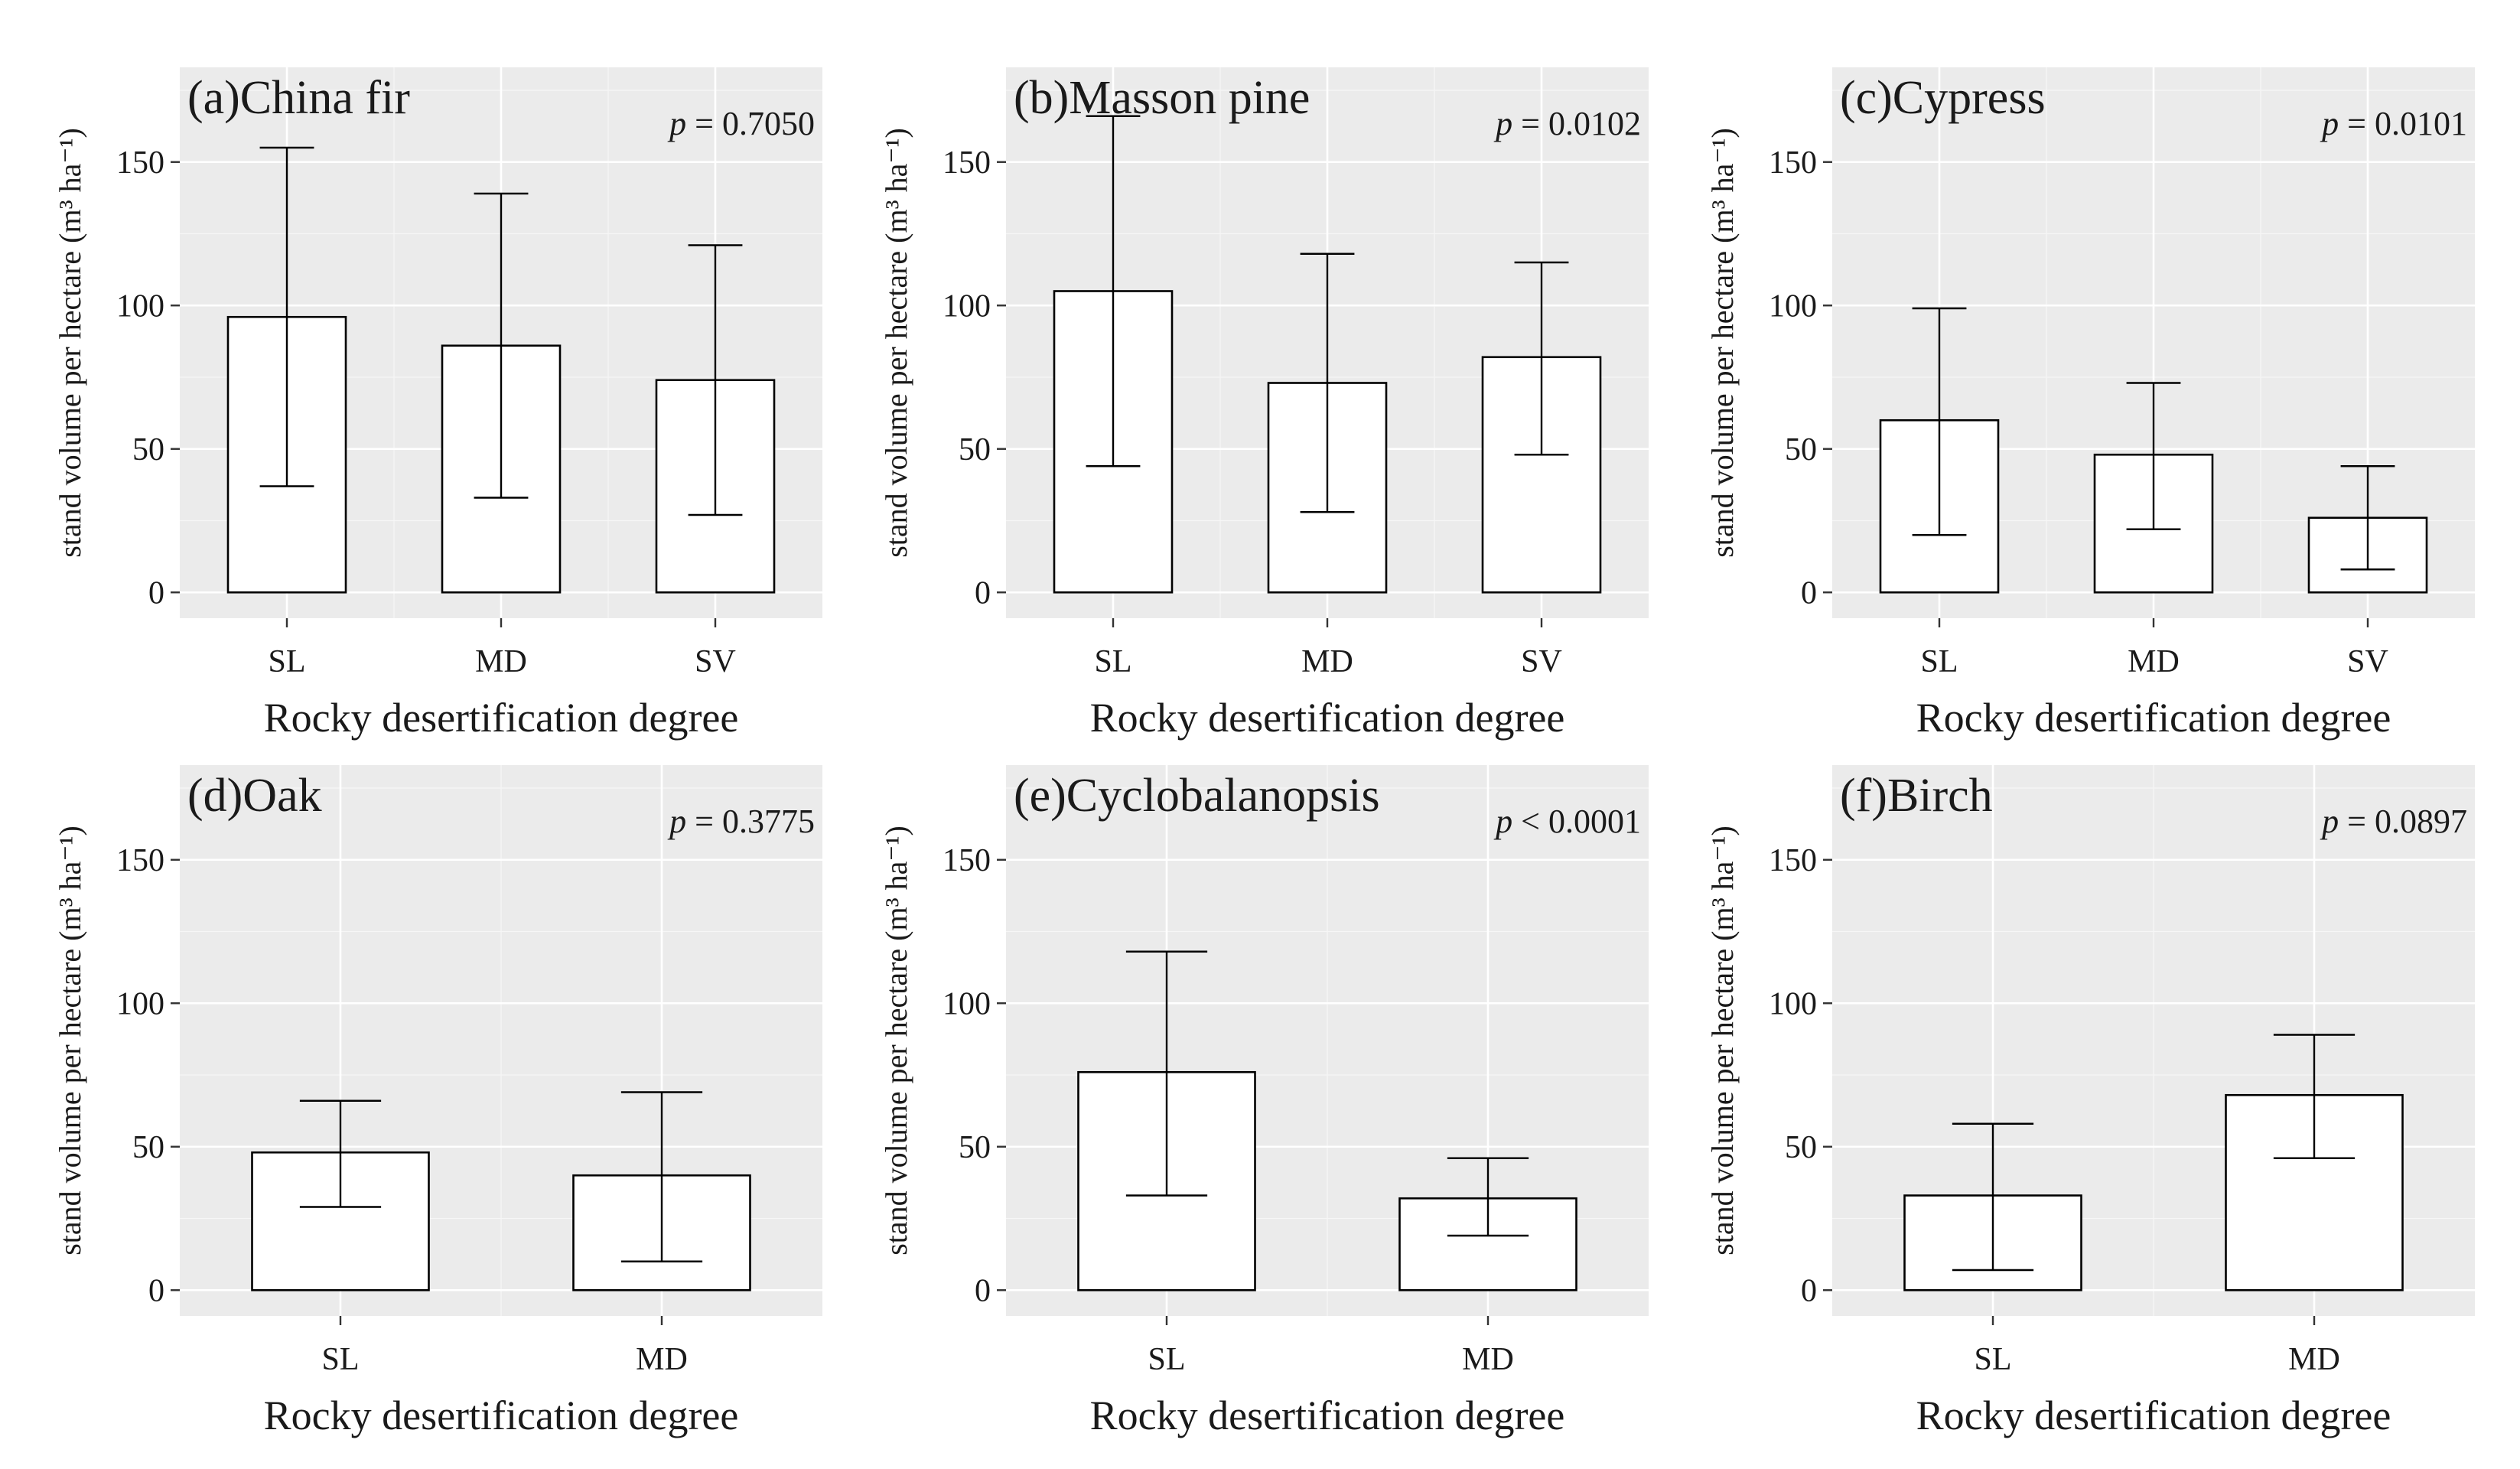 The height and width of the screenshot is (1469, 2520). I want to click on p-value: p = 0.0102, so click(1567, 124).